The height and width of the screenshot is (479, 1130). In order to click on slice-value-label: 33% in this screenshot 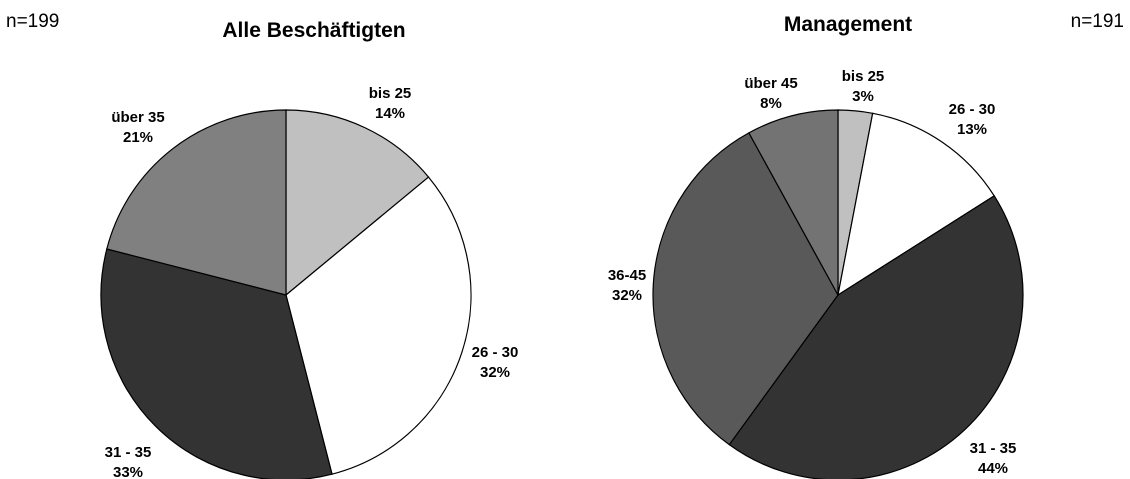, I will do `click(128, 471)`.